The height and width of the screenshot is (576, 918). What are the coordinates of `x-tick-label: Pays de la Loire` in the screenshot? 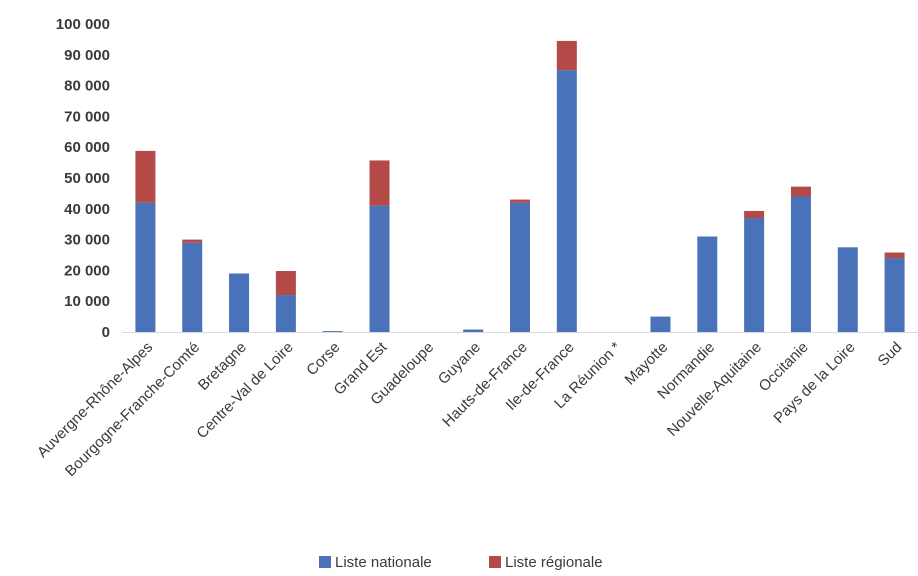 It's located at (815, 383).